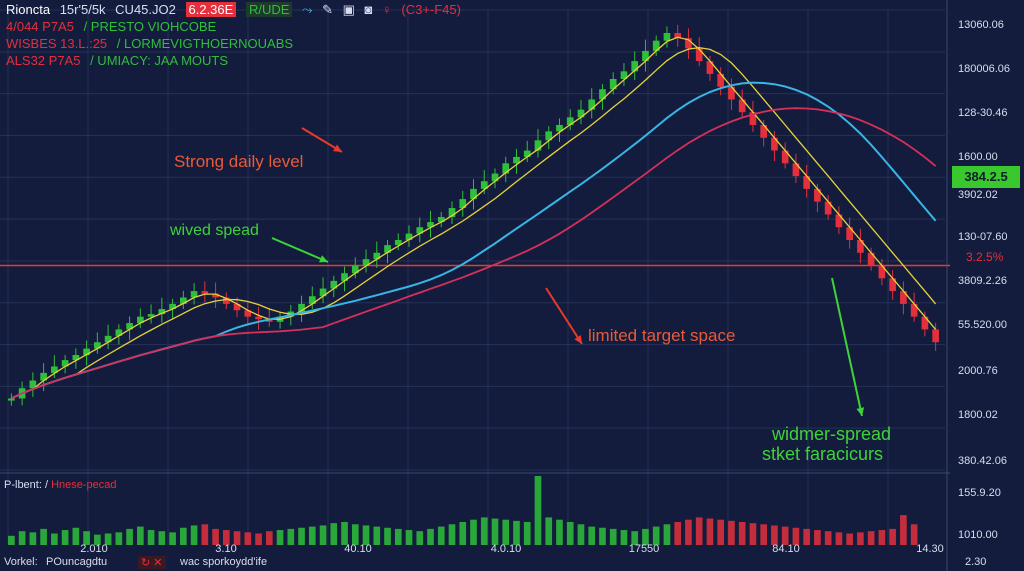 This screenshot has height=571, width=1024. What do you see at coordinates (506, 549) in the screenshot?
I see `x-tick-label: 4.0.10` at bounding box center [506, 549].